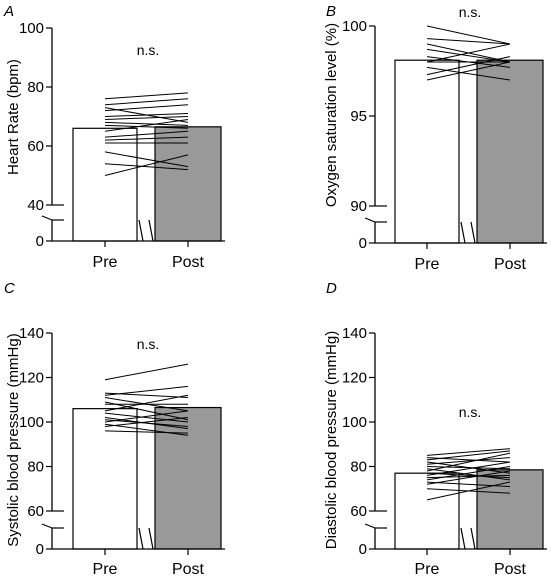  I want to click on y-tick-label: 95, so click(358, 116).